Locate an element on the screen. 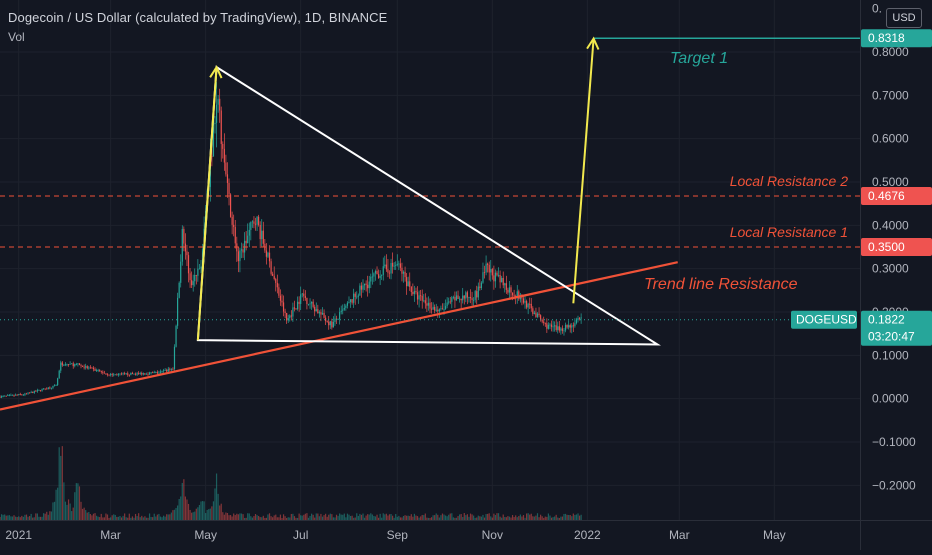  currency-button: USD is located at coordinates (904, 18).